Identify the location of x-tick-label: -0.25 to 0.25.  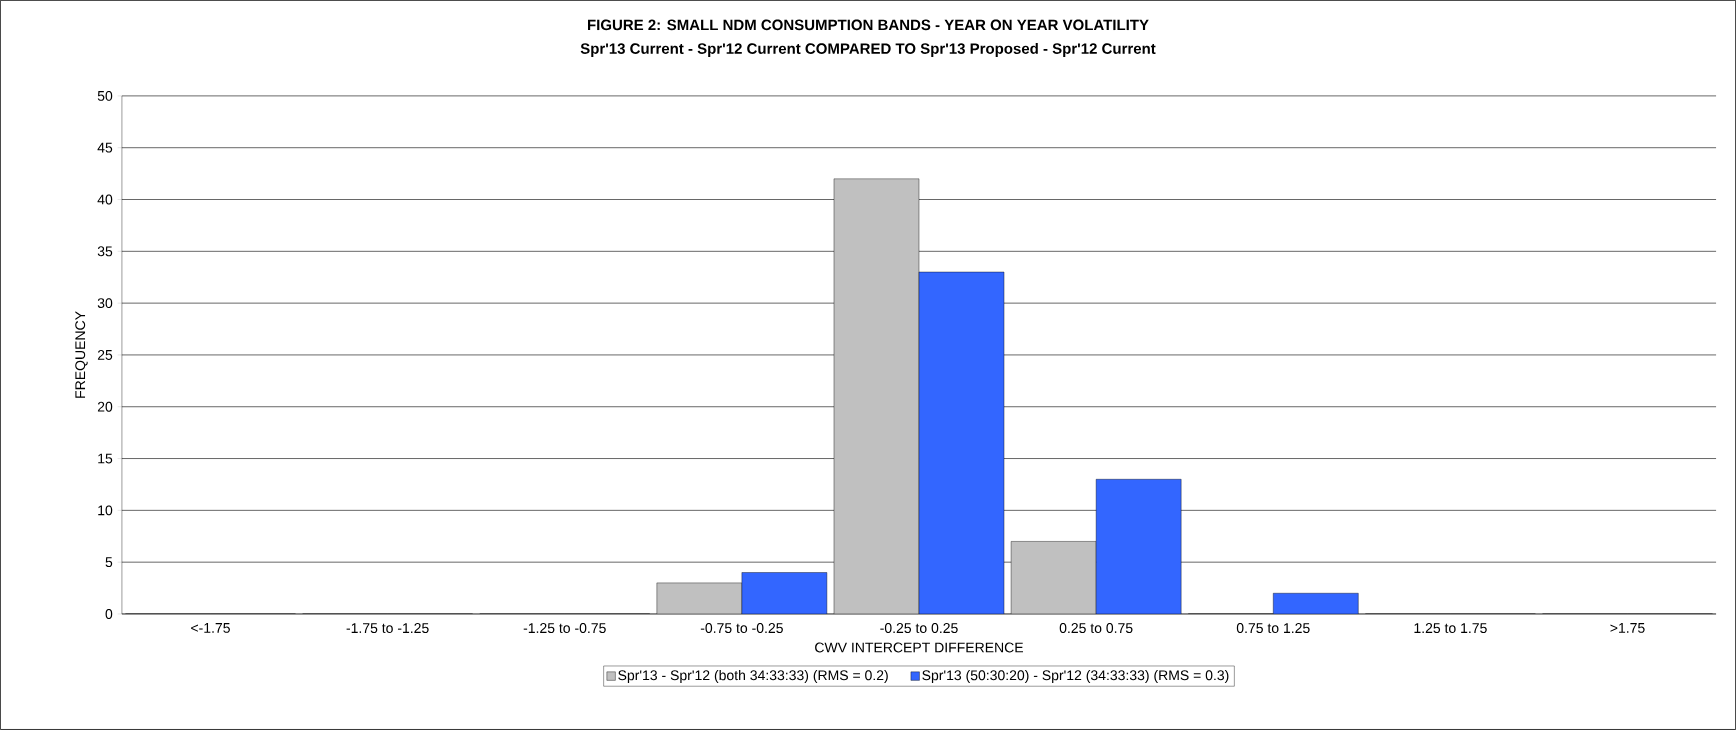
(919, 628).